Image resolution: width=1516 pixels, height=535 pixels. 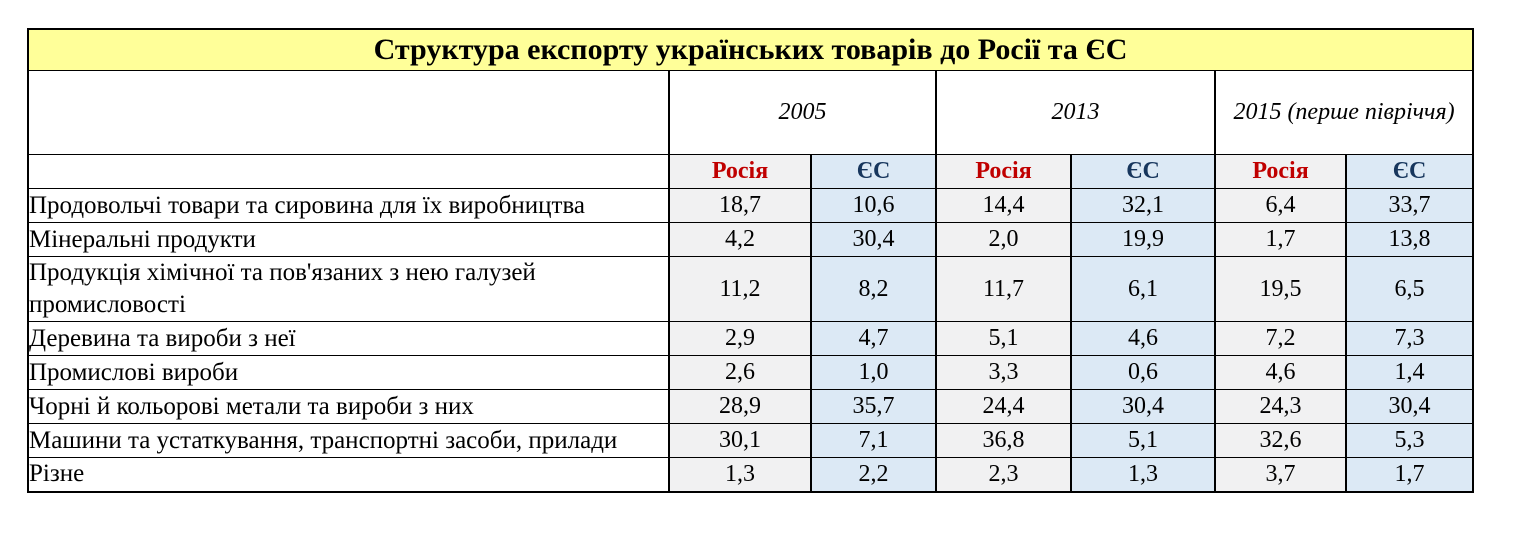 What do you see at coordinates (1143, 171) in the screenshot?
I see `subheader-eu-2013: ЄС` at bounding box center [1143, 171].